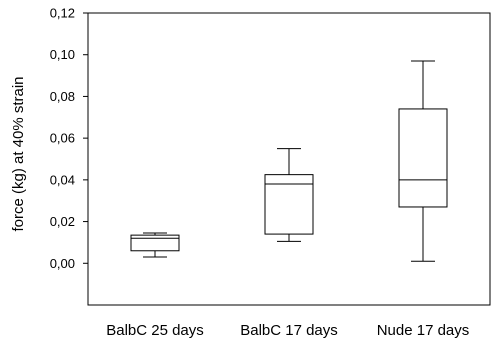 This screenshot has height=346, width=500. I want to click on y-axis-title: force (kg) at 40% strain, so click(18, 153).